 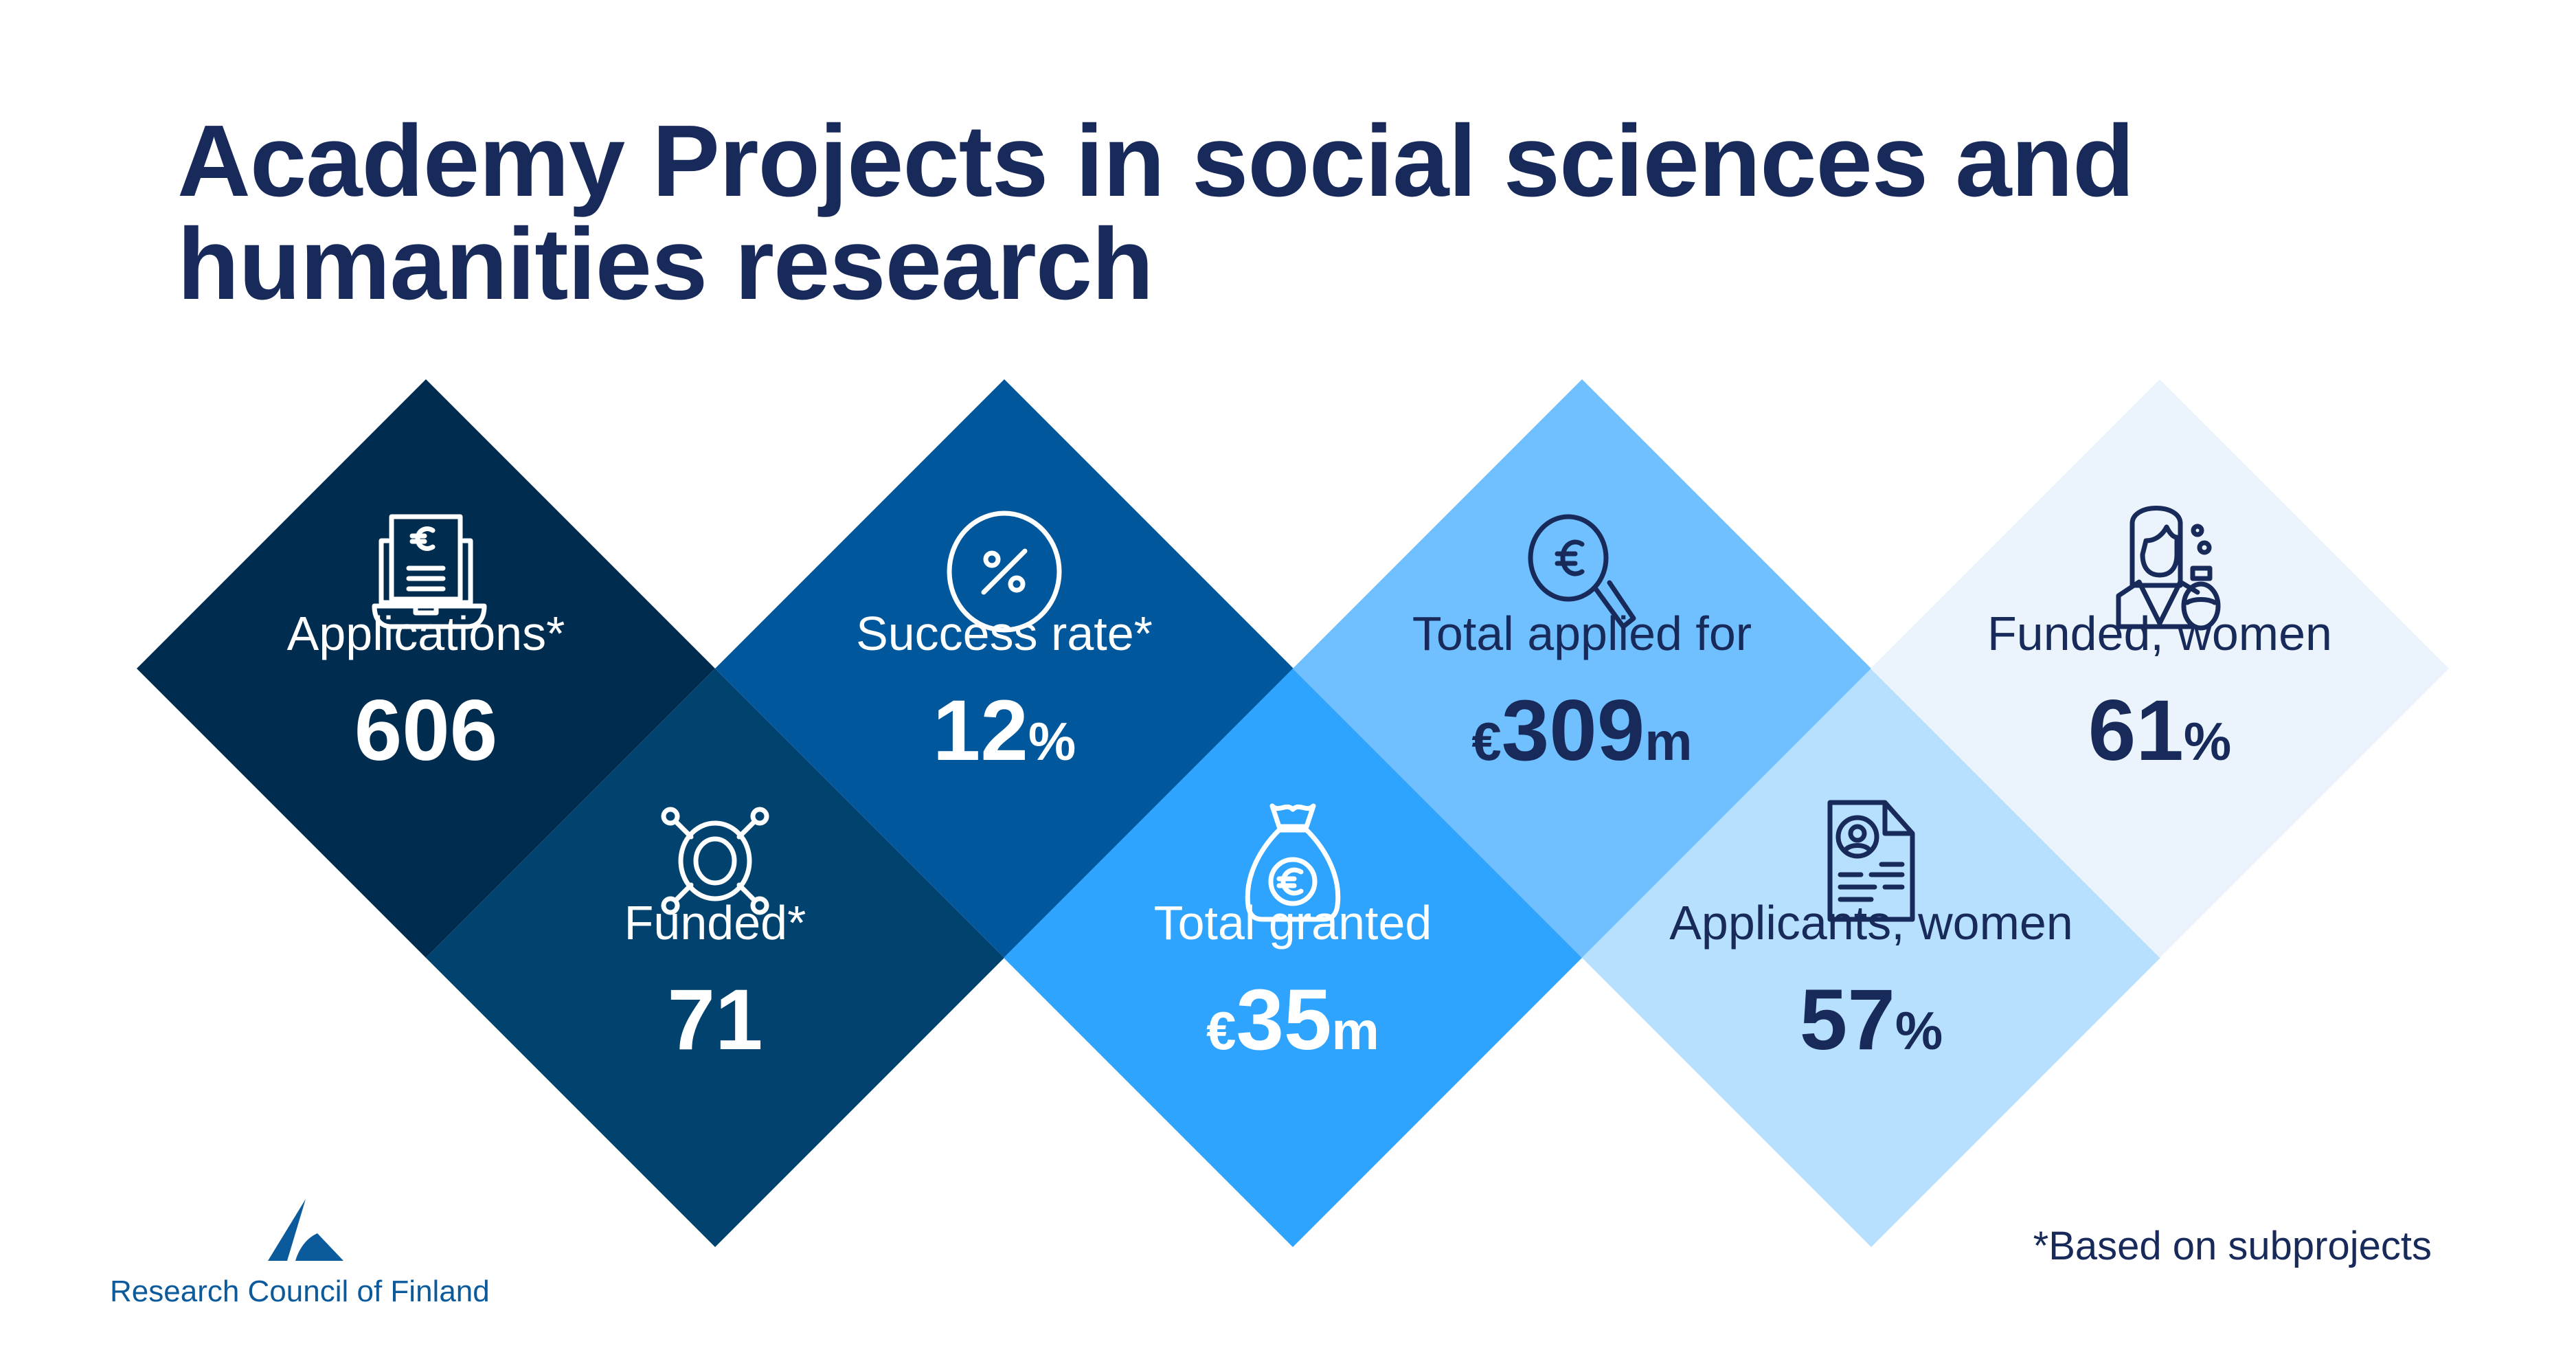 I want to click on network-ring-icon, so click(x=715, y=861).